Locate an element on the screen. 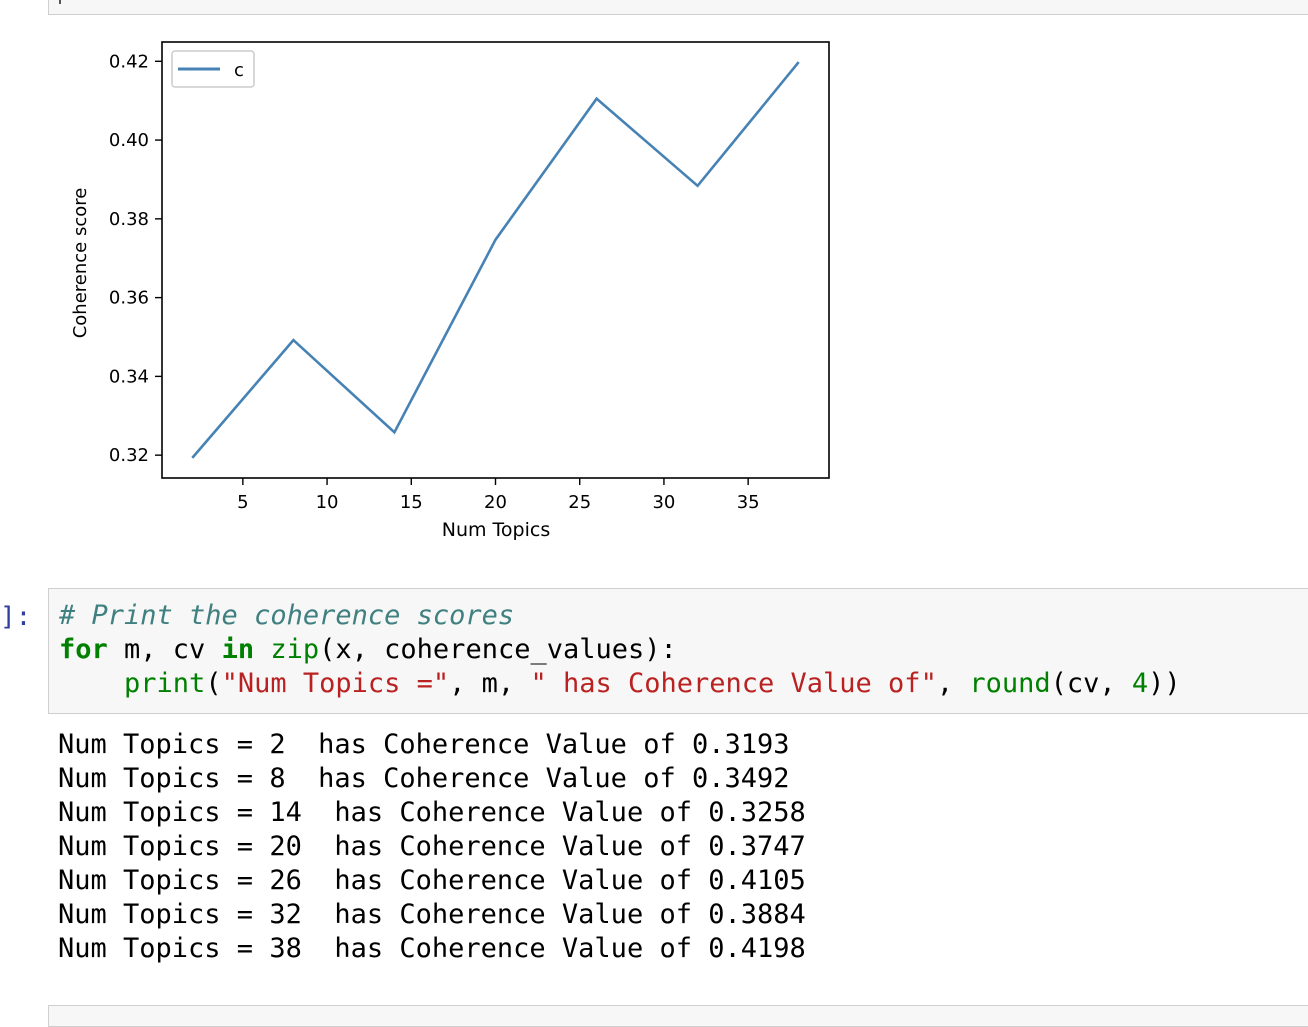 The width and height of the screenshot is (1308, 1027). number-literal: 4 is located at coordinates (1140, 683).